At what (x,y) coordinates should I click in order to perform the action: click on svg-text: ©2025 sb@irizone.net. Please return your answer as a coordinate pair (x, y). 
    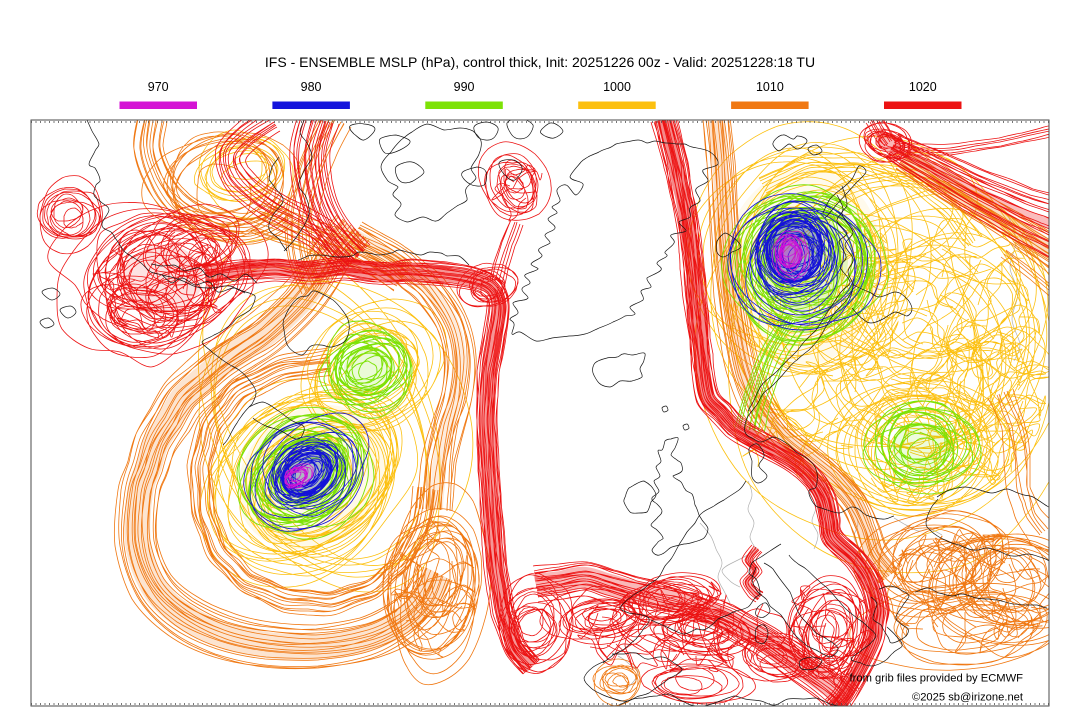
    Looking at the image, I should click on (968, 698).